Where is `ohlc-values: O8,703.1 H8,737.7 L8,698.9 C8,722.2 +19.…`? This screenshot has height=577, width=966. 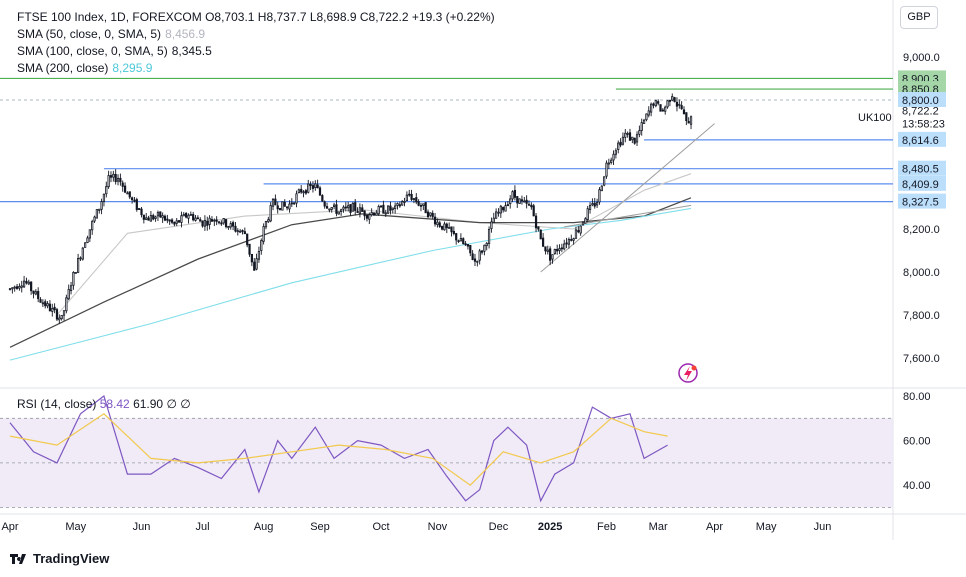 ohlc-values: O8,703.1 H8,737.7 L8,698.9 C8,722.2 +19.… is located at coordinates (350, 17).